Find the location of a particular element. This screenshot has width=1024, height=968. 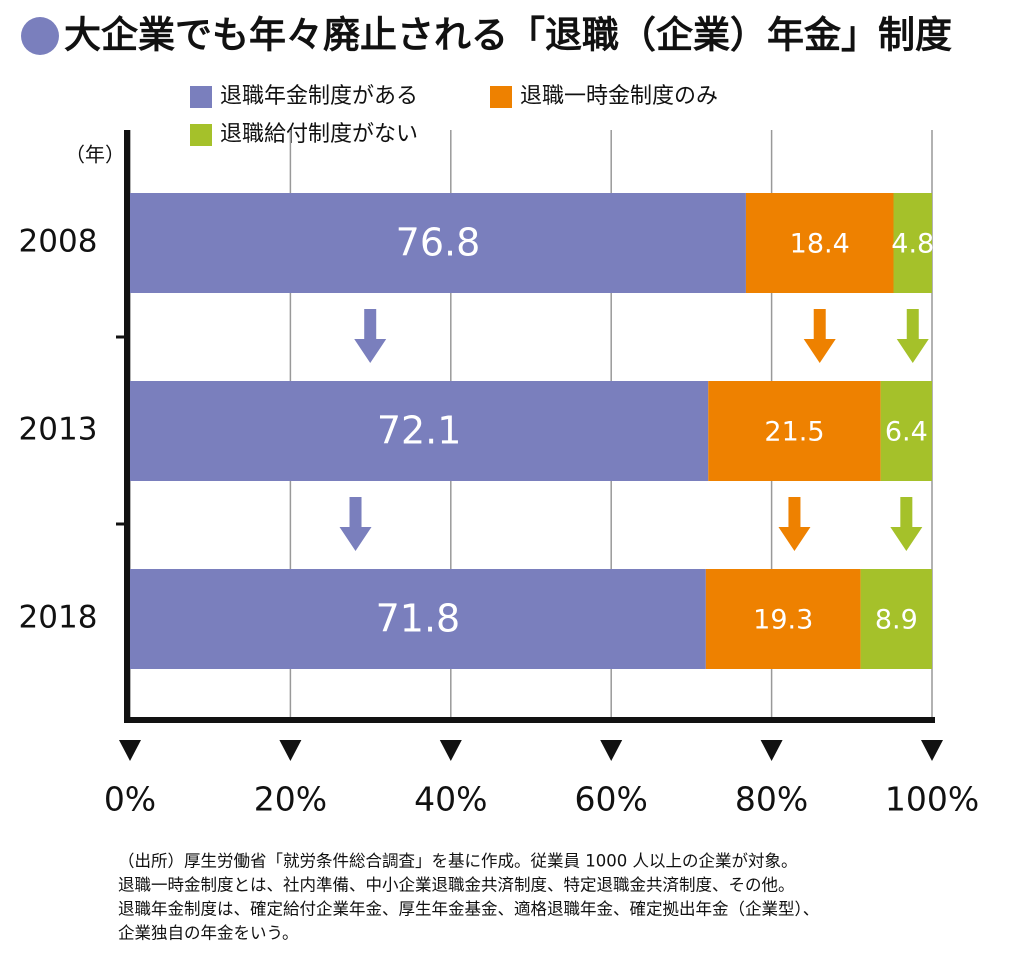

x-tick-label: 100% is located at coordinates (932, 799).